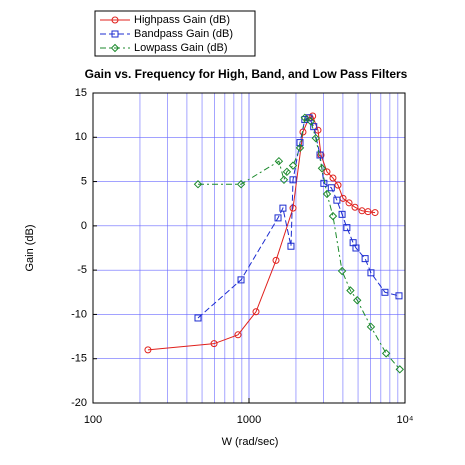 This screenshot has width=465, height=465. I want to click on y-tick-label: -5, so click(82, 270).